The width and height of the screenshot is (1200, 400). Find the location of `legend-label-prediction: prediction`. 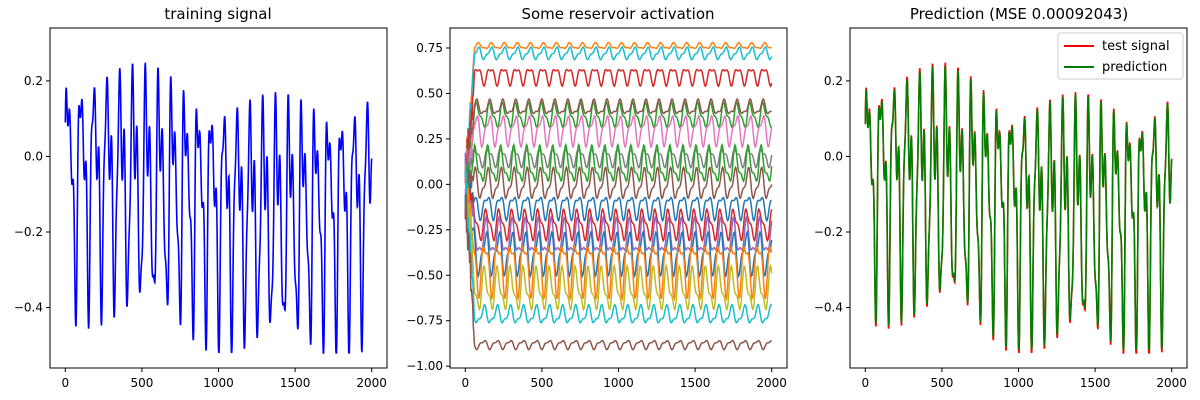

legend-label-prediction: prediction is located at coordinates (1134, 67).